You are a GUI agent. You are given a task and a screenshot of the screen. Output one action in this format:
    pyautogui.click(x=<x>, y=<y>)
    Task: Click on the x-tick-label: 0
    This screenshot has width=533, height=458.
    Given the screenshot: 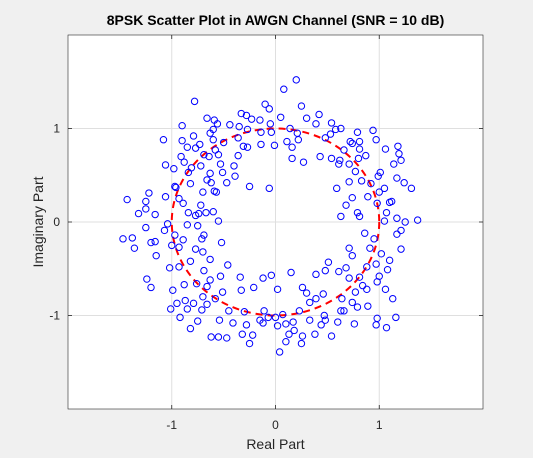 What is the action you would take?
    pyautogui.click(x=275, y=425)
    